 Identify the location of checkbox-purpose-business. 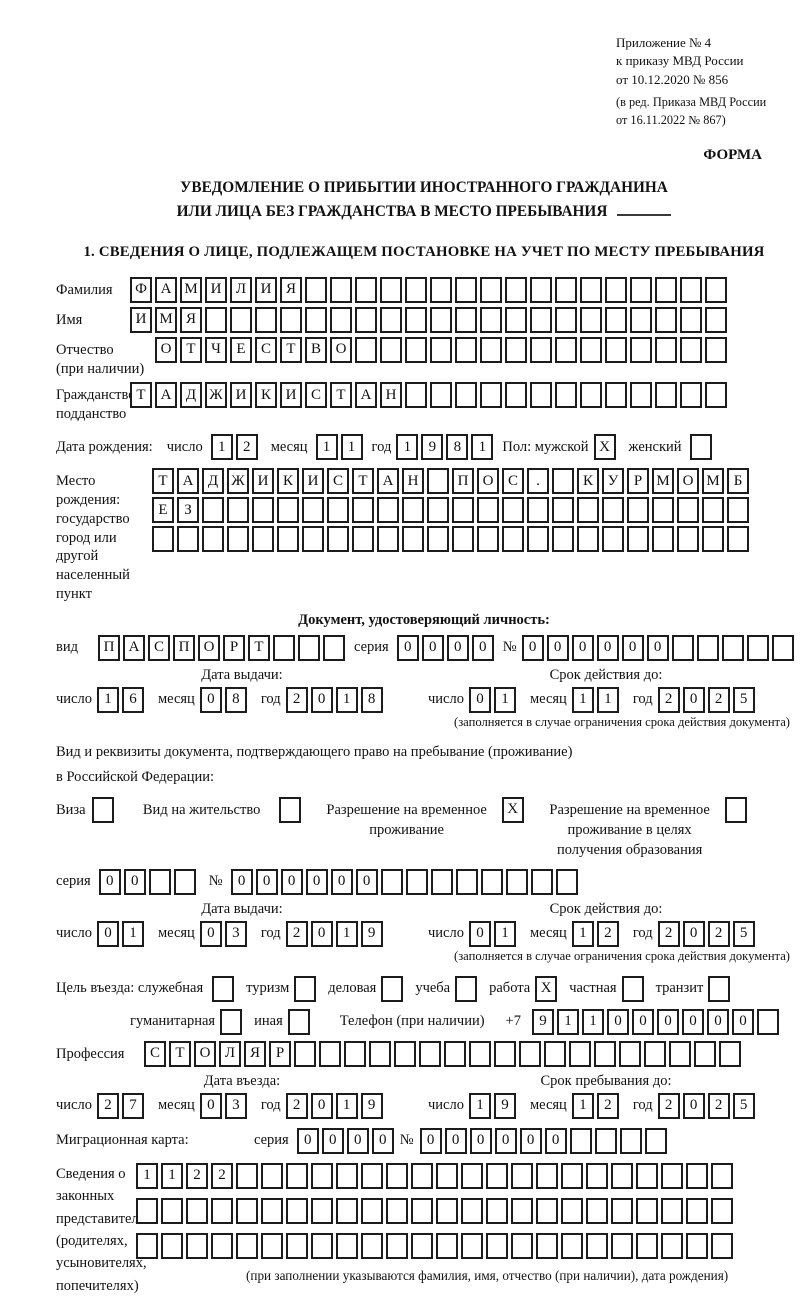
(392, 988).